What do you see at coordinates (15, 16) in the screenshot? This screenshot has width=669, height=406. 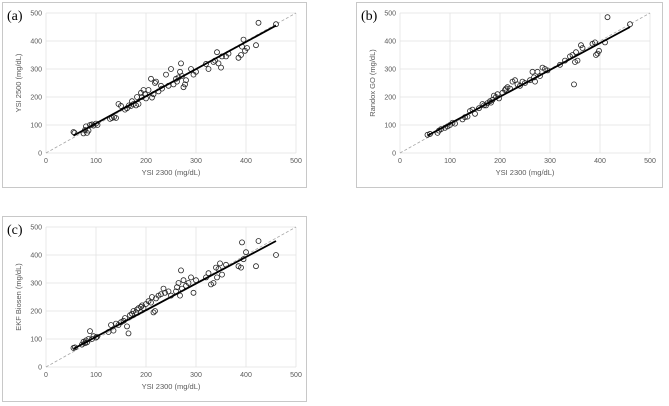 I see `panel-label: (a)` at bounding box center [15, 16].